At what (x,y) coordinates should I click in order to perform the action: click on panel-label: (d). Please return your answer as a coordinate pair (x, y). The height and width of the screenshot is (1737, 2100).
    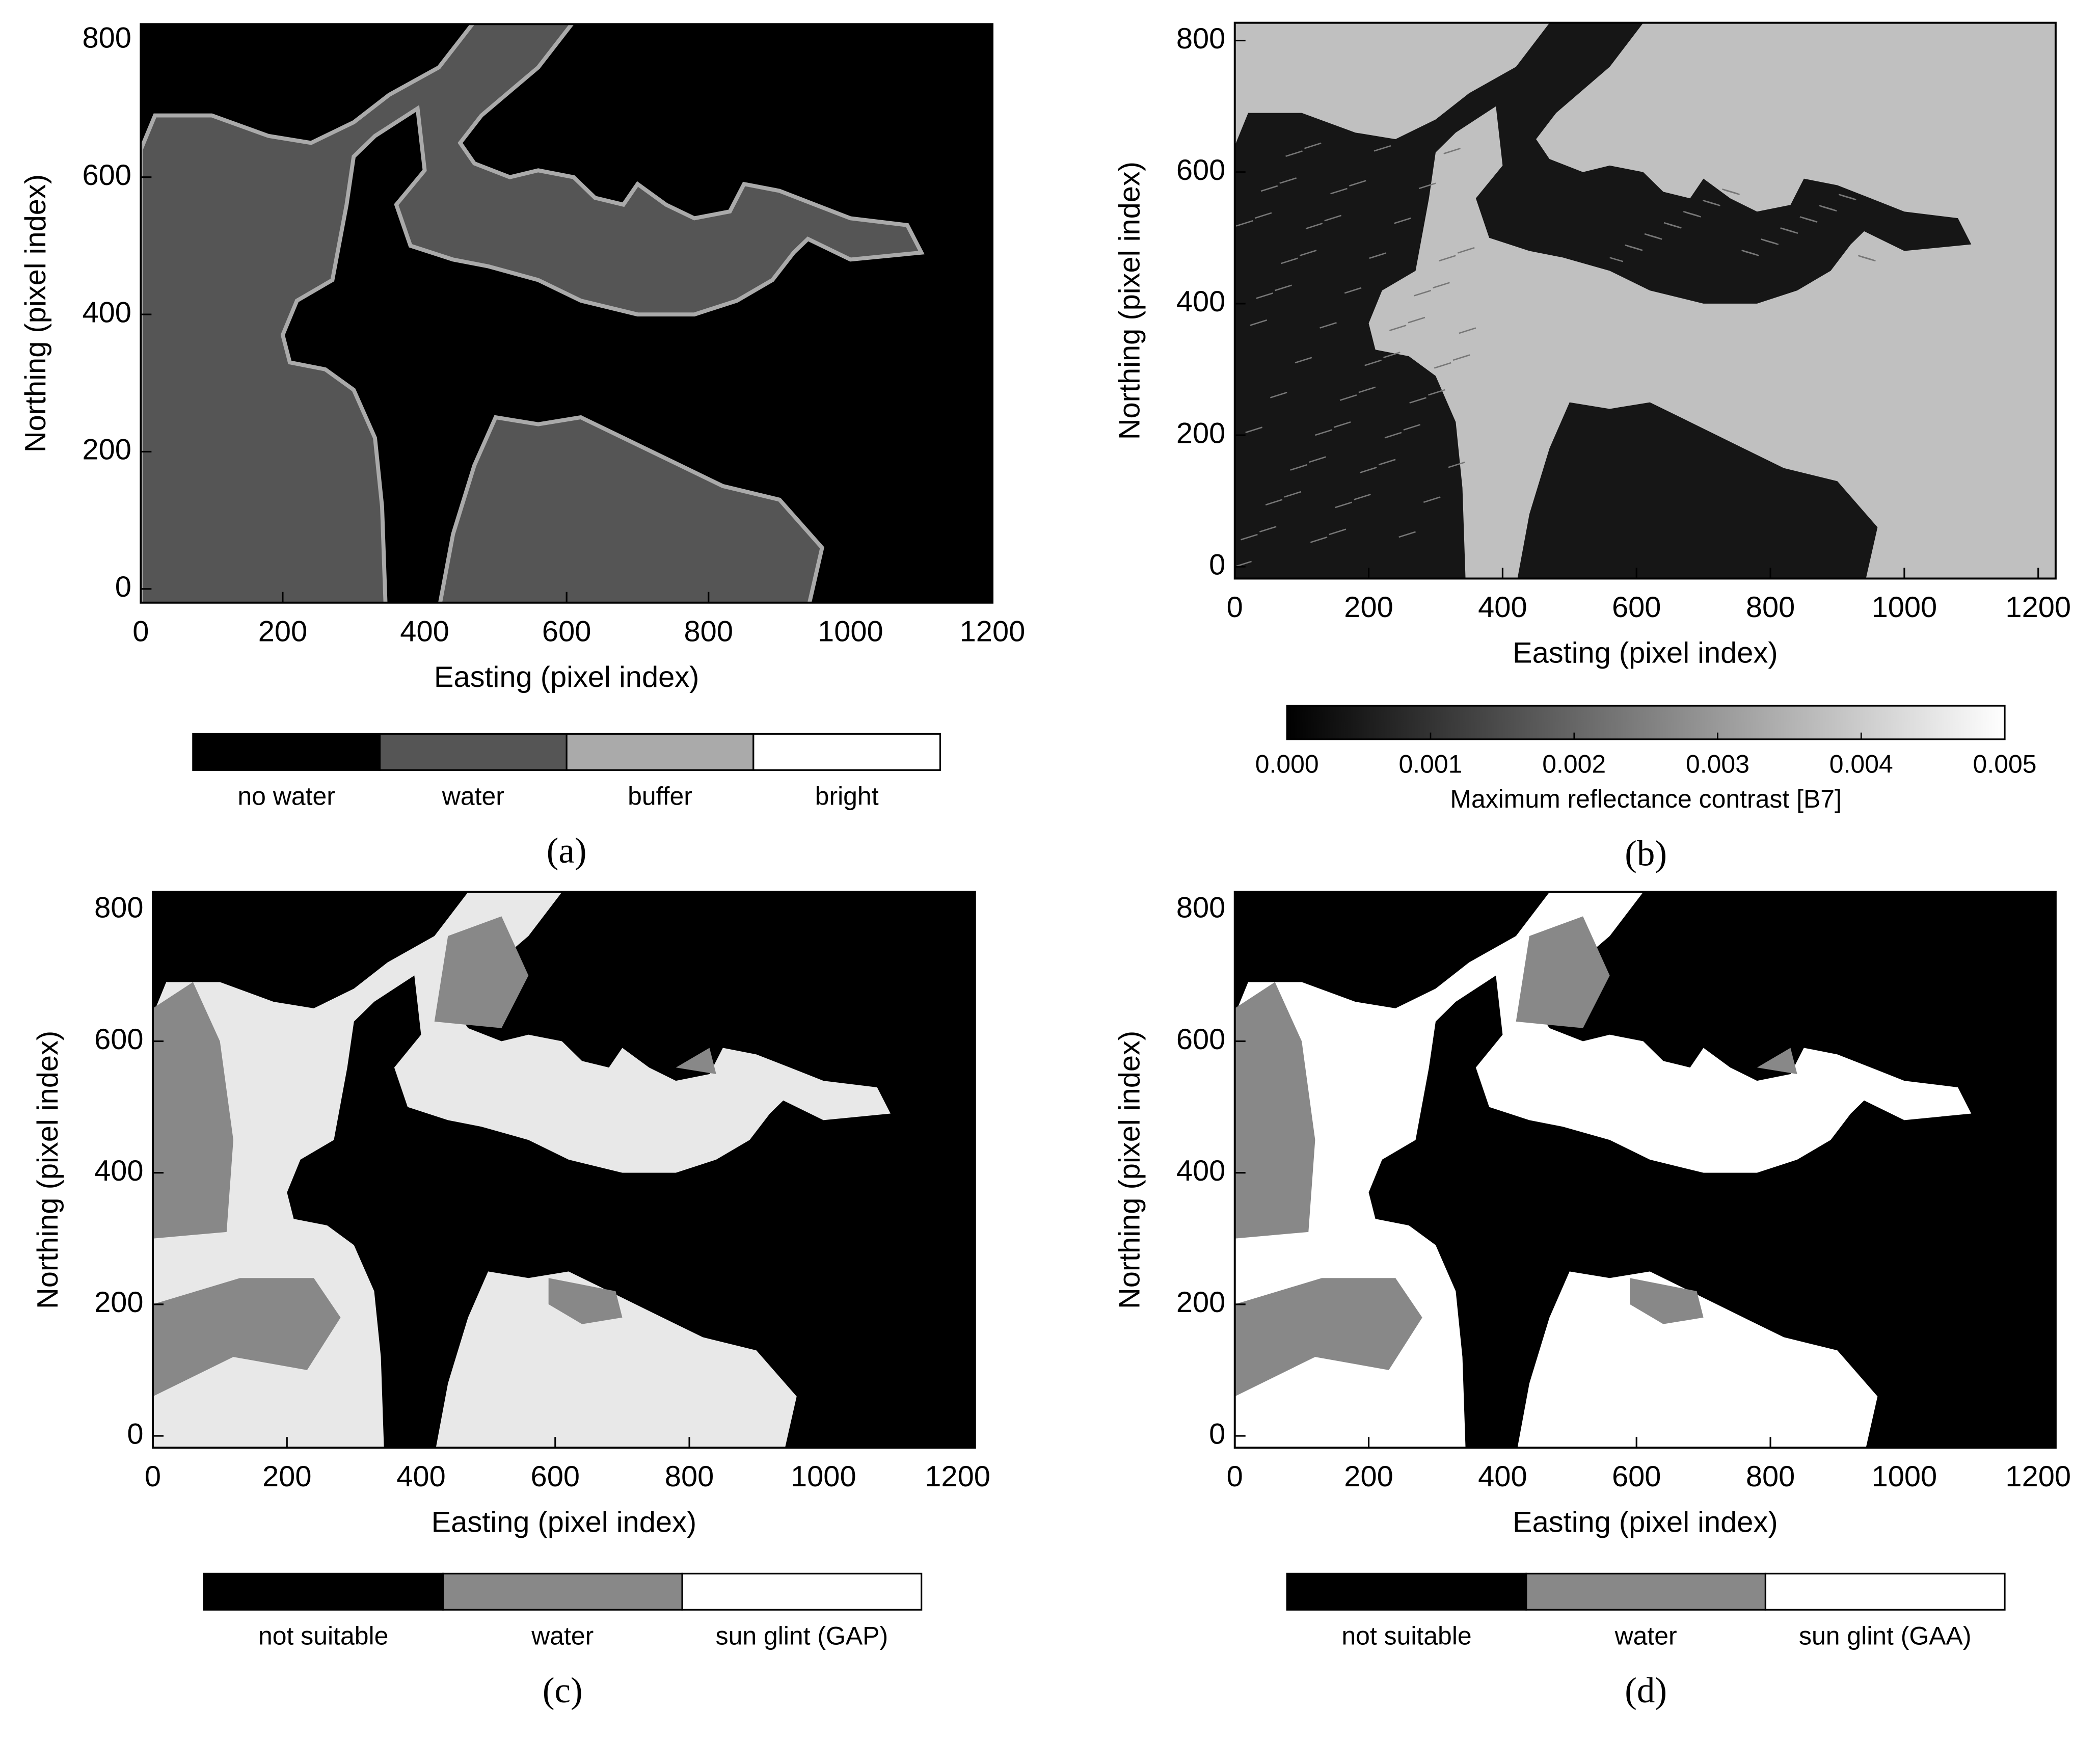
    Looking at the image, I should click on (1646, 1691).